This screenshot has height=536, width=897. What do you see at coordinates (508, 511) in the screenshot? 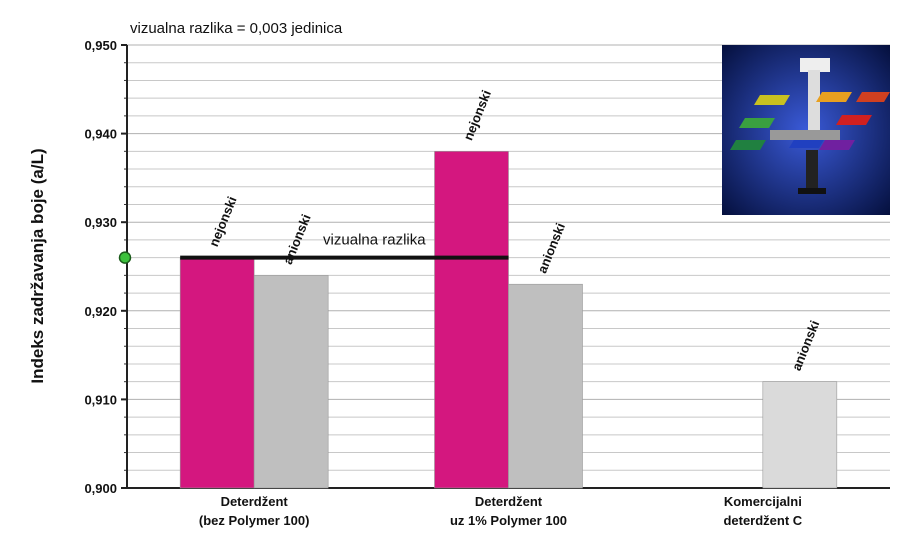
I see `x-tick-label: Deterdžent uz 1% Polymer 100` at bounding box center [508, 511].